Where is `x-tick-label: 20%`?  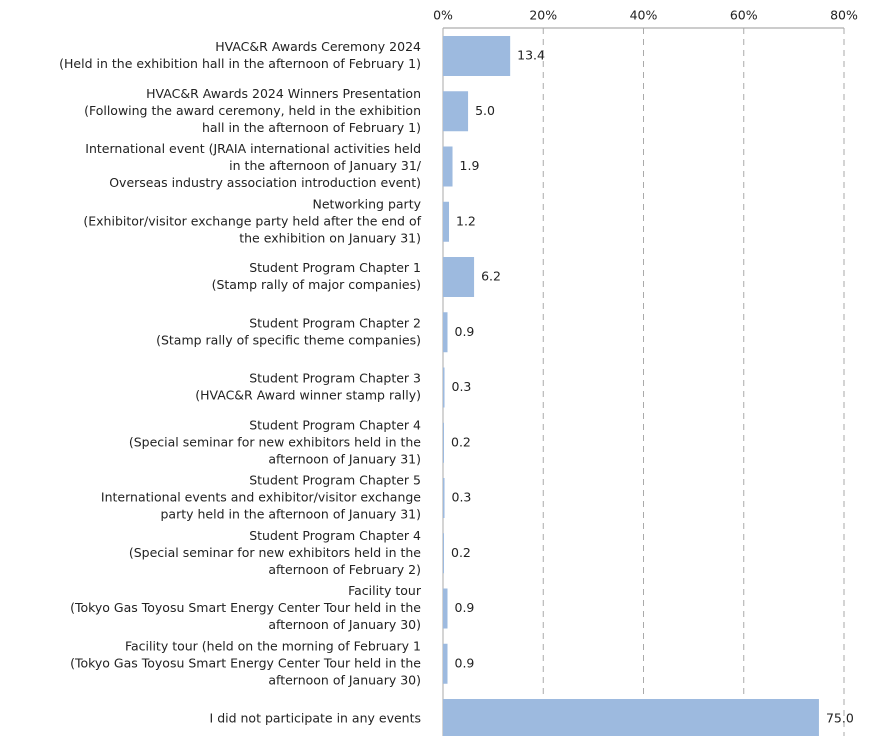
x-tick-label: 20% is located at coordinates (543, 15).